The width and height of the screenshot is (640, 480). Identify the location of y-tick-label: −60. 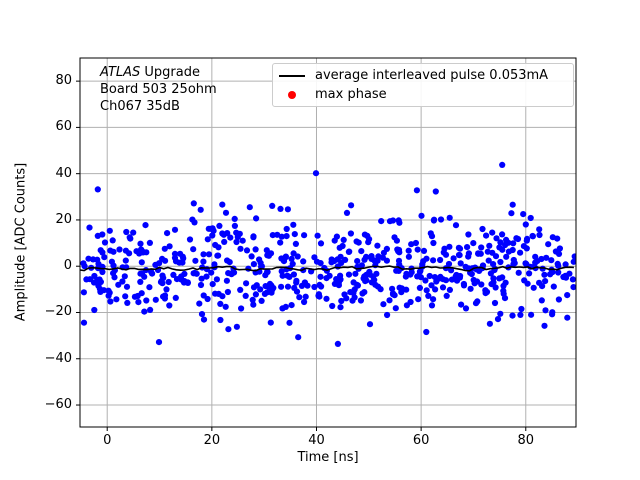
(58, 405).